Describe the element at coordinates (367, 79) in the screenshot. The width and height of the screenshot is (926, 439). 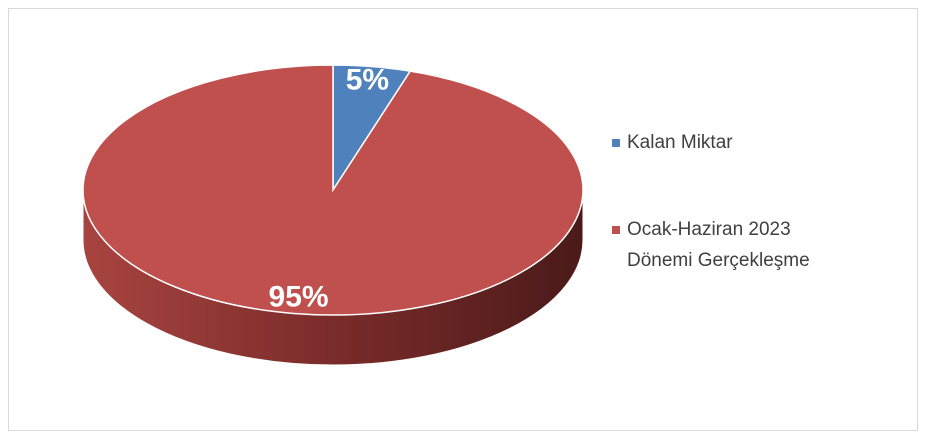
I see `data-label: 5%` at that location.